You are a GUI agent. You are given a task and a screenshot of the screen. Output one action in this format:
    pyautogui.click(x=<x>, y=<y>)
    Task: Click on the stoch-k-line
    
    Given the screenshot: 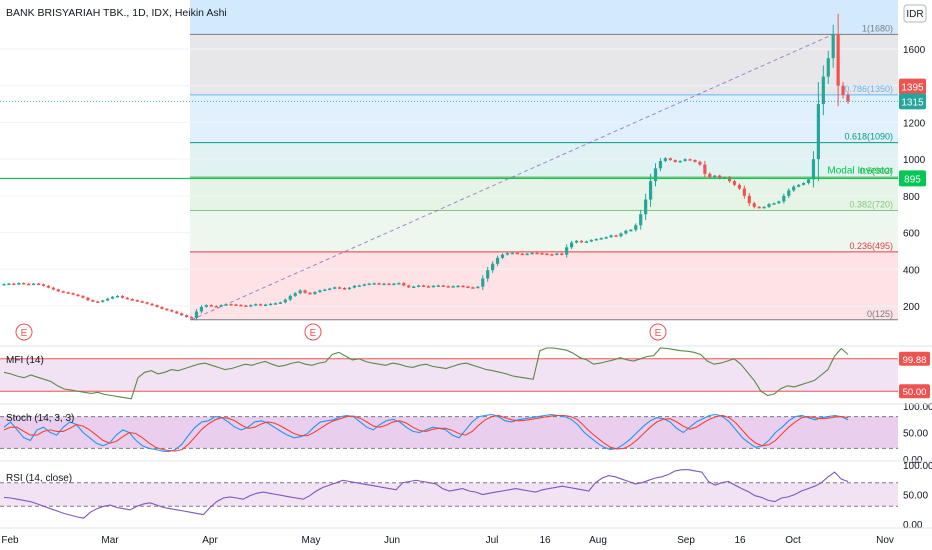 What is the action you would take?
    pyautogui.click(x=426, y=433)
    